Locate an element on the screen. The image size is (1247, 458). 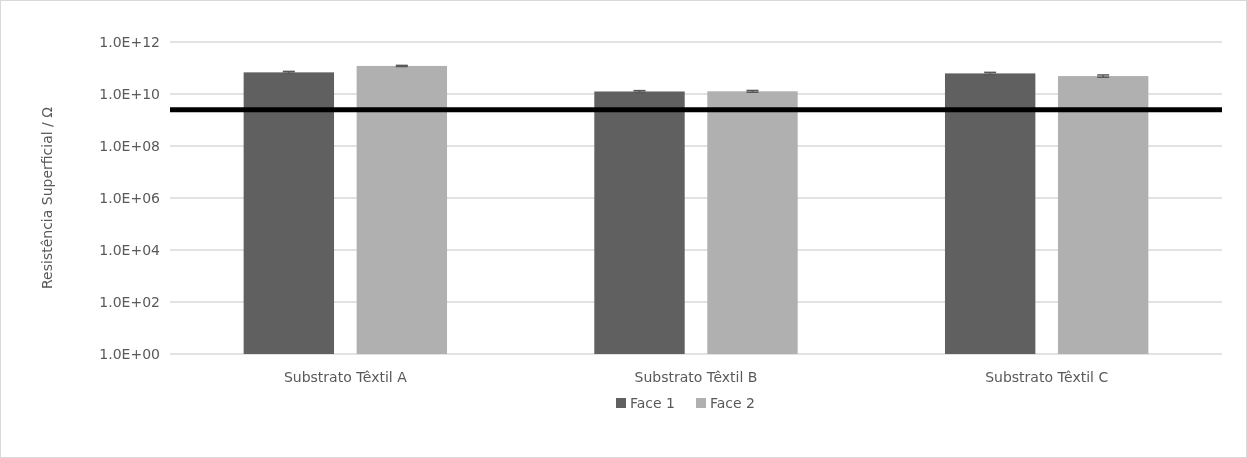
y-tick-label: 1.0E+02 is located at coordinates (129, 301).